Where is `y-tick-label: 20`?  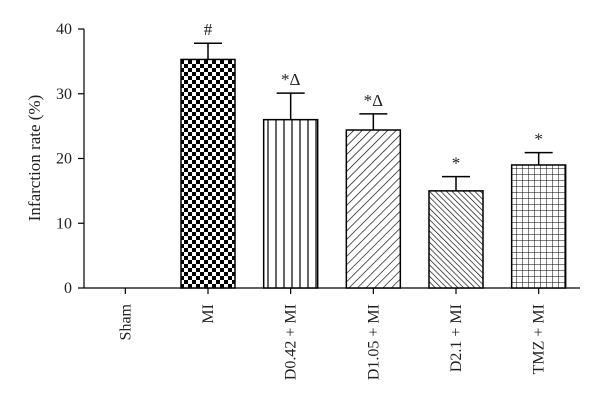
y-tick-label: 20 is located at coordinates (64, 159).